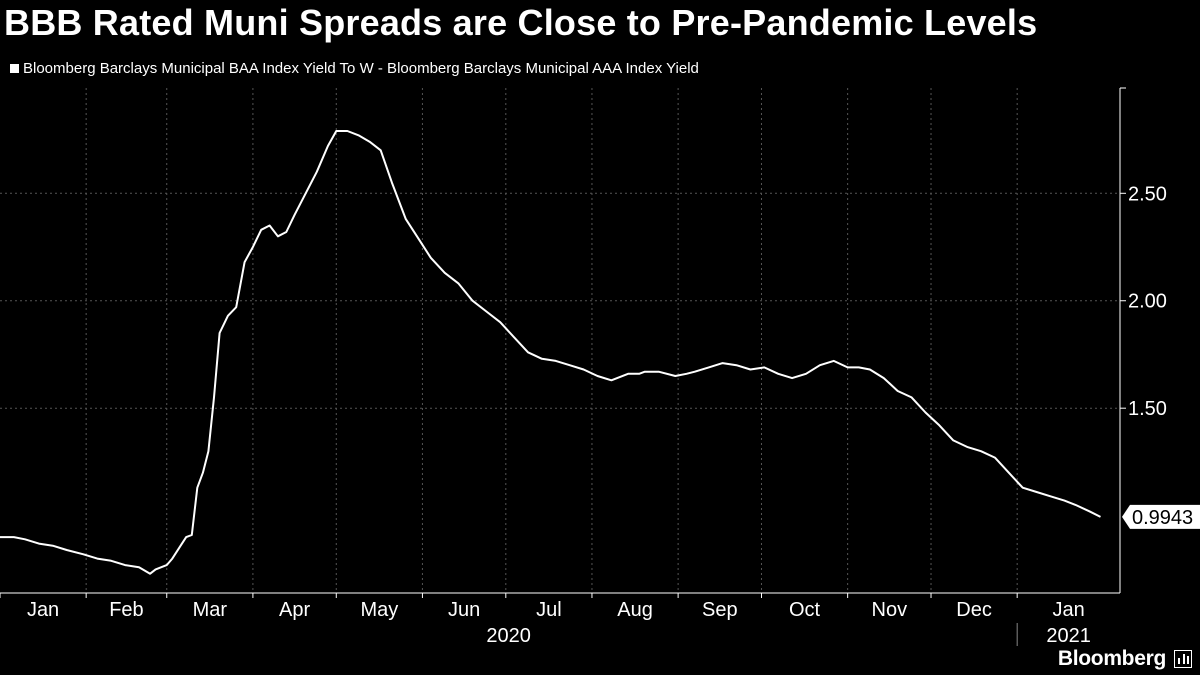 The width and height of the screenshot is (1200, 675). I want to click on x-tick-label: Mar, so click(210, 610).